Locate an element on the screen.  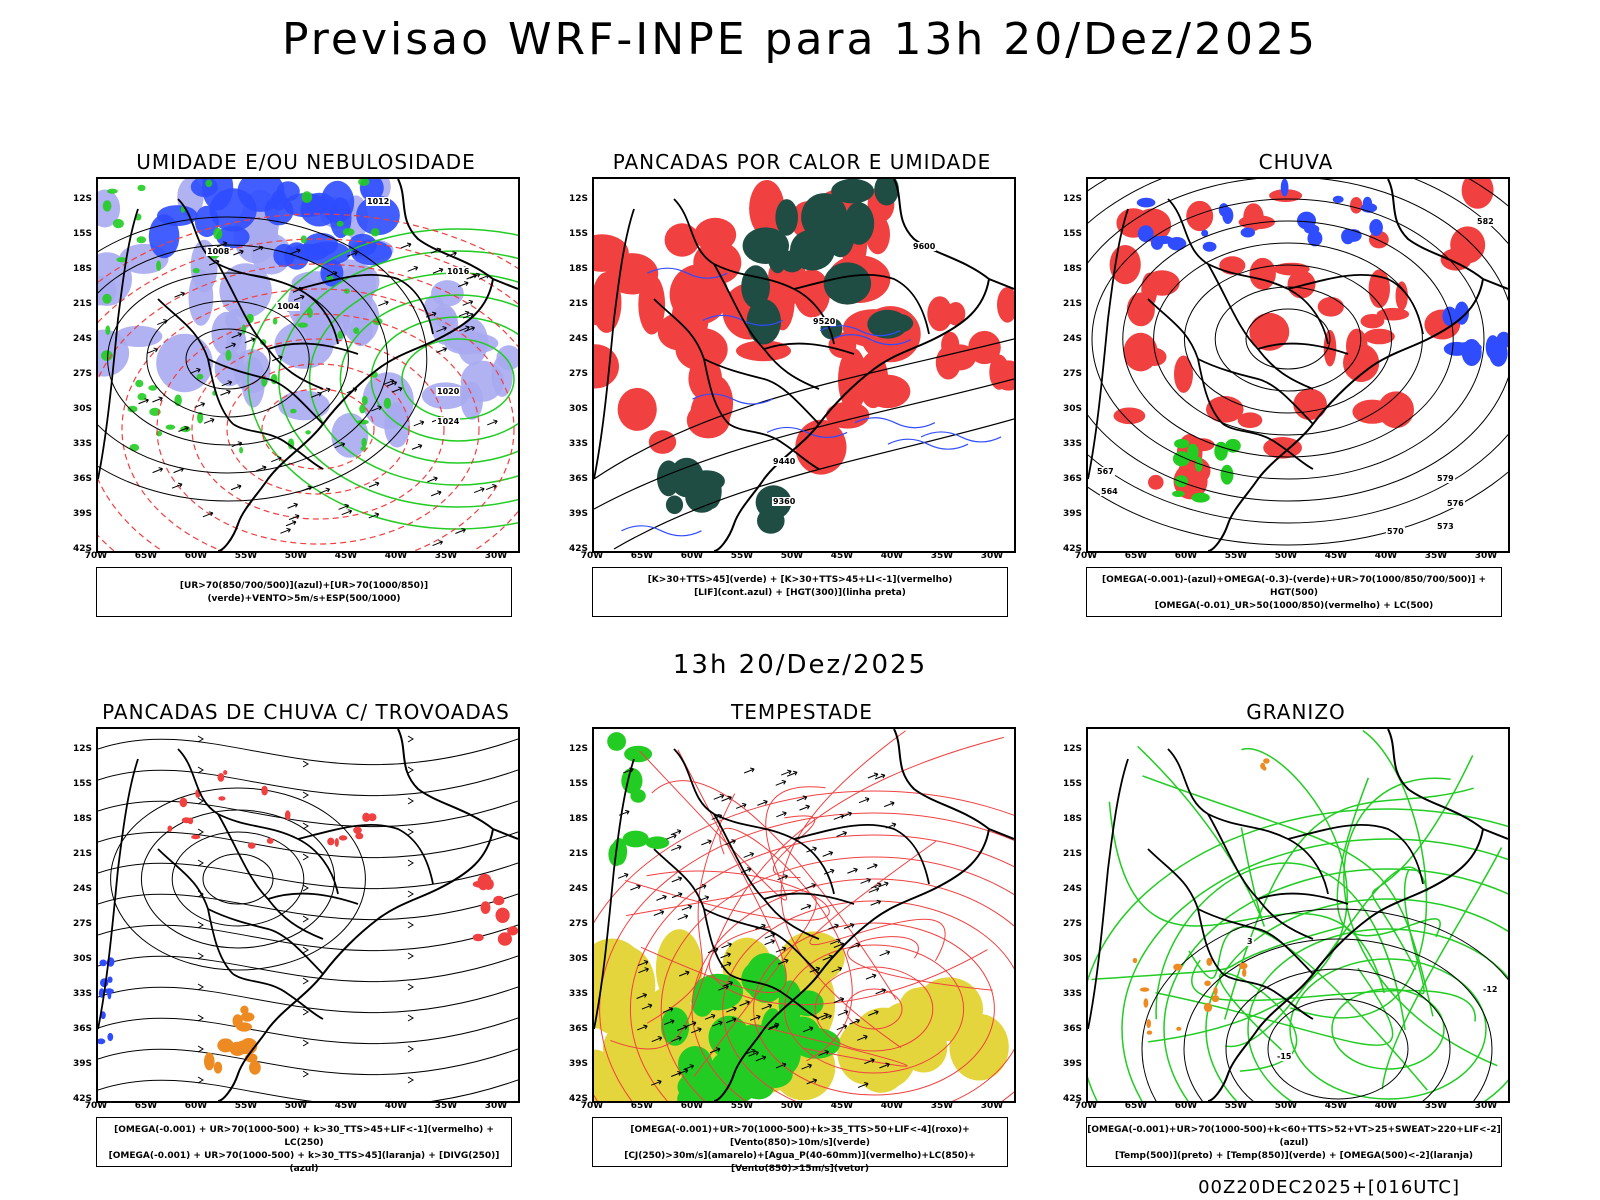
panel-title: PANCADAS DE CHUVA C/ TROVOADAS is located at coordinates (306, 712).